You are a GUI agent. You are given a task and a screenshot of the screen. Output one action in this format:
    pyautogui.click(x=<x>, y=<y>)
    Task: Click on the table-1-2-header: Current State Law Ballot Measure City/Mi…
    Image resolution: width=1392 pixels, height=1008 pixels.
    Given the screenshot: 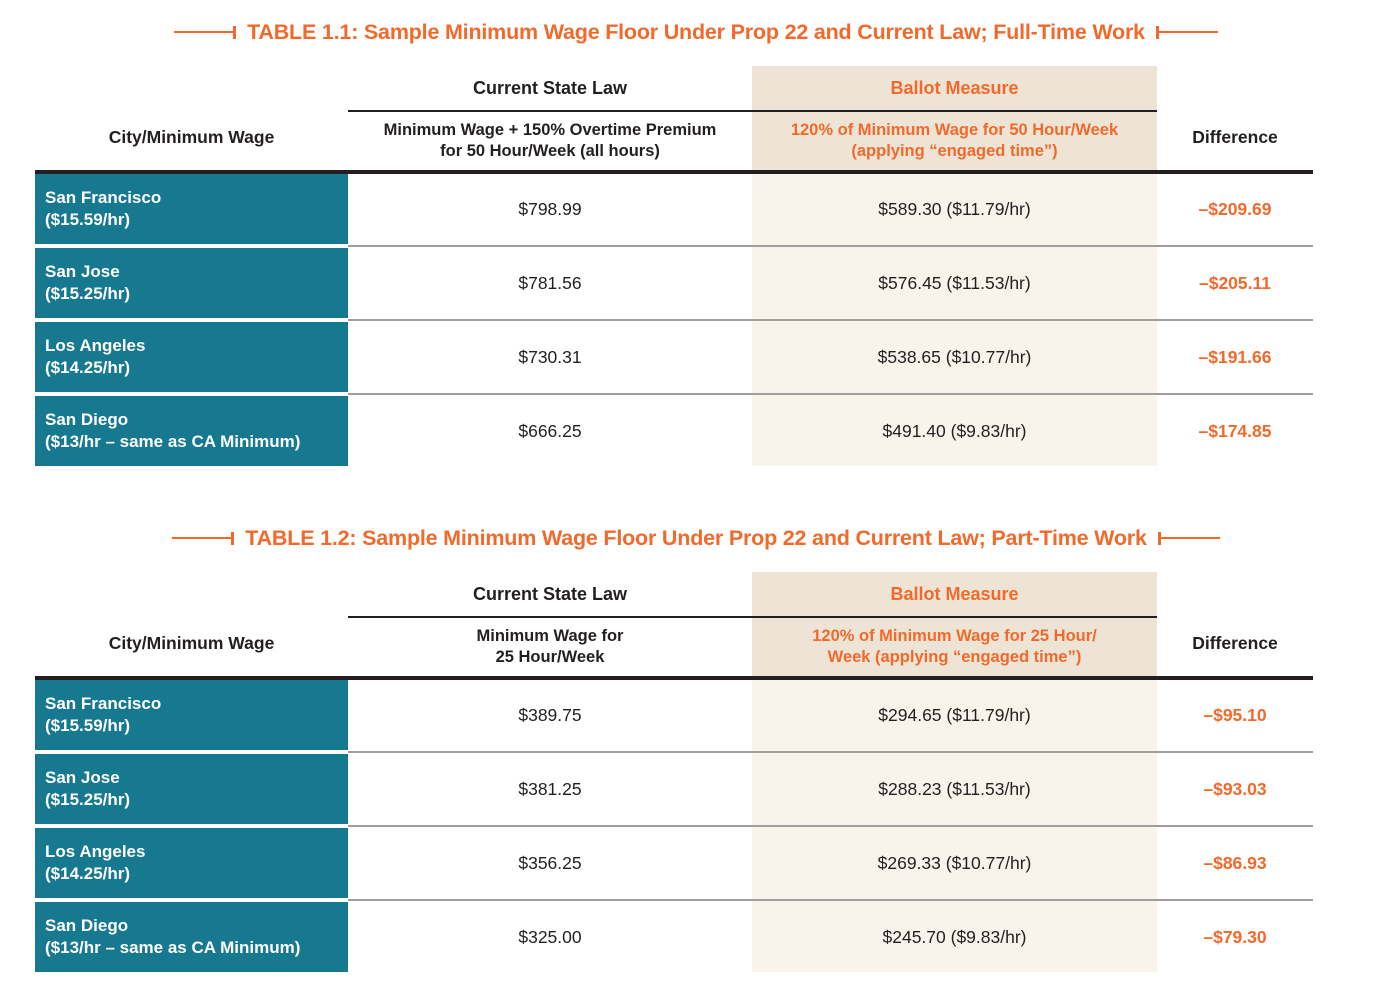 What is the action you would take?
    pyautogui.click(x=674, y=626)
    